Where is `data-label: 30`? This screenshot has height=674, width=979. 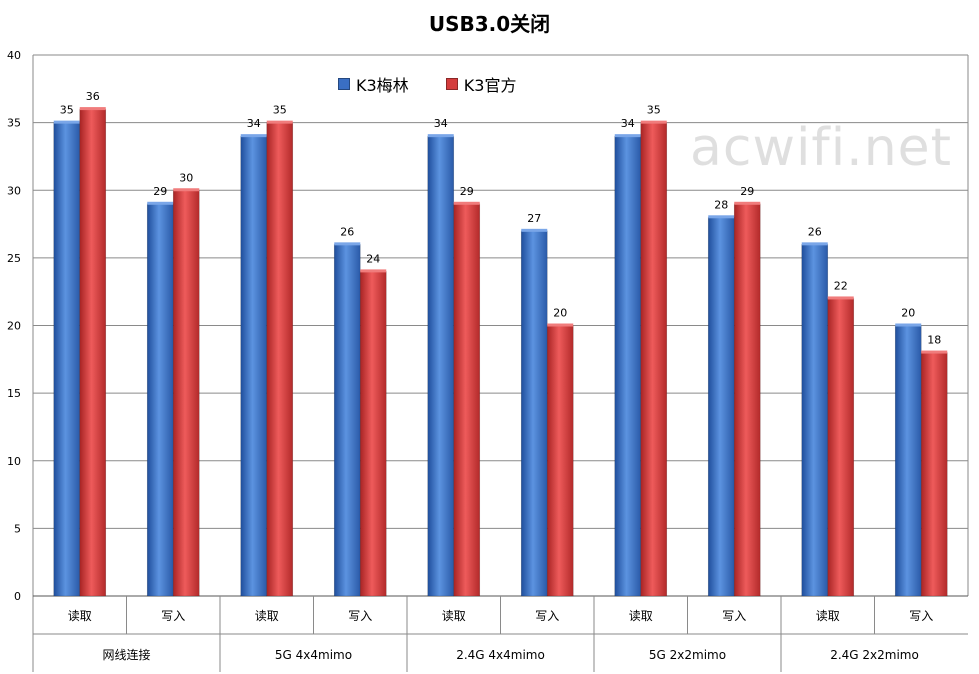 data-label: 30 is located at coordinates (186, 177).